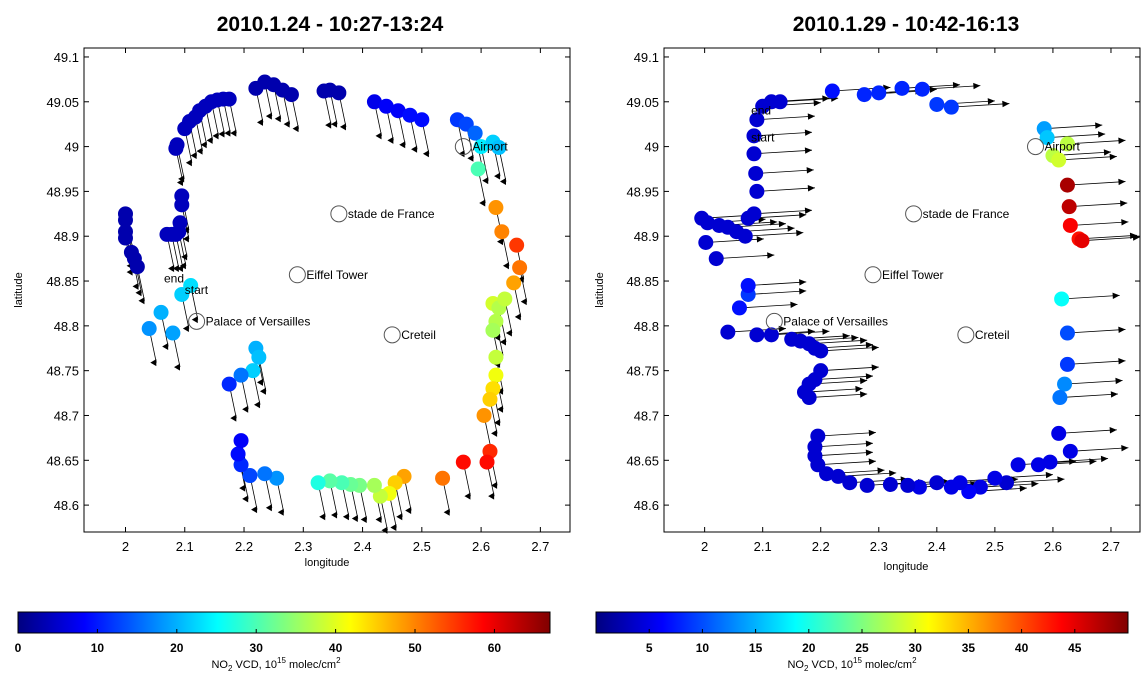 The image size is (1141, 684). Describe the element at coordinates (490, 147) in the screenshot. I see `landmark-label: Airport` at that location.